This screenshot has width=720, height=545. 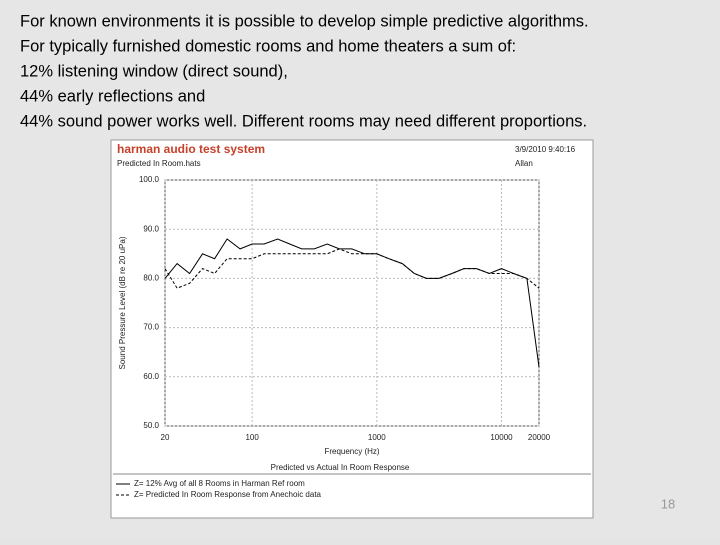 What do you see at coordinates (377, 437) in the screenshot?
I see `x-tick-label: 1000` at bounding box center [377, 437].